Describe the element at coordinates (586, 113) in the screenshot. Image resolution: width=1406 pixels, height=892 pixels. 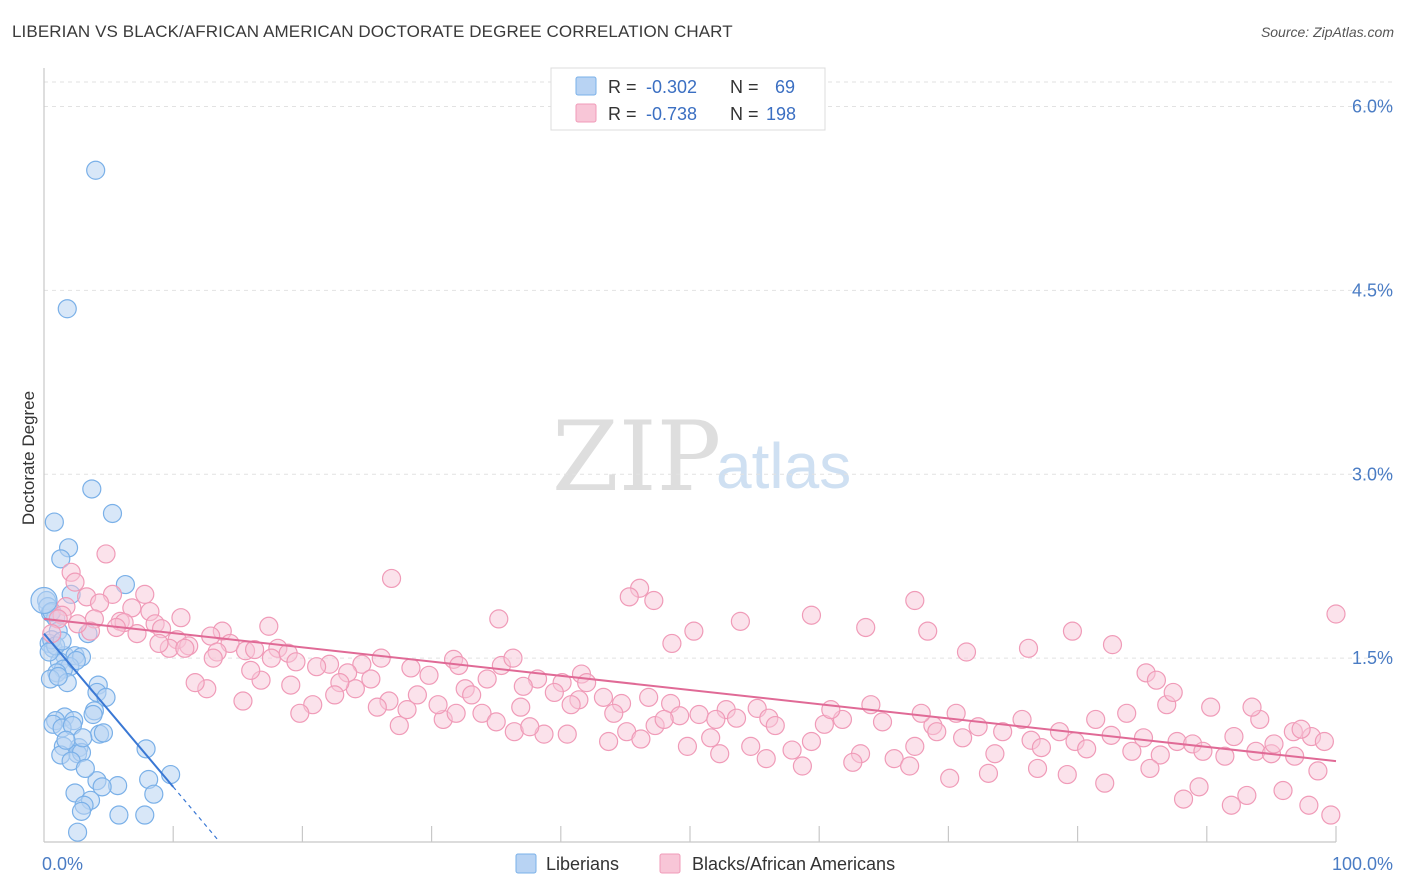
I see `blacks-swatch` at that location.